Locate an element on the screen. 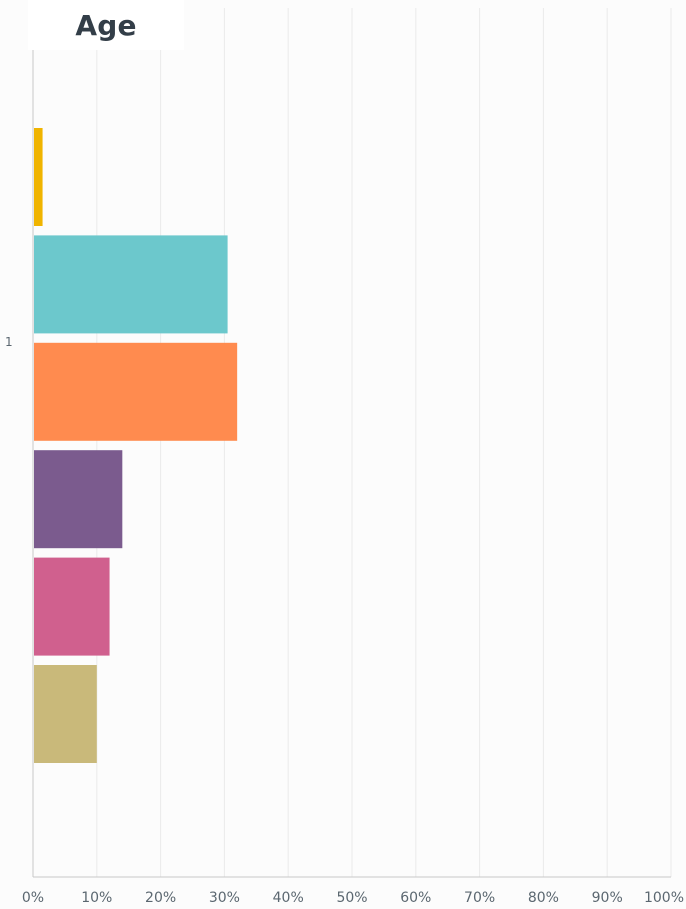  x-tick-label: 30% is located at coordinates (224, 898).